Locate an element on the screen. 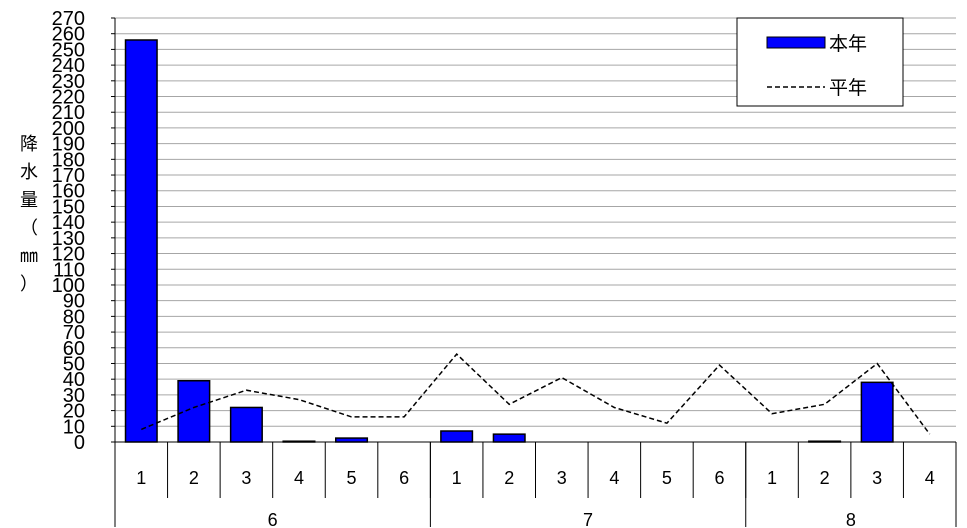 The height and width of the screenshot is (528, 967). y-axis-label-char: 水 is located at coordinates (29, 172).